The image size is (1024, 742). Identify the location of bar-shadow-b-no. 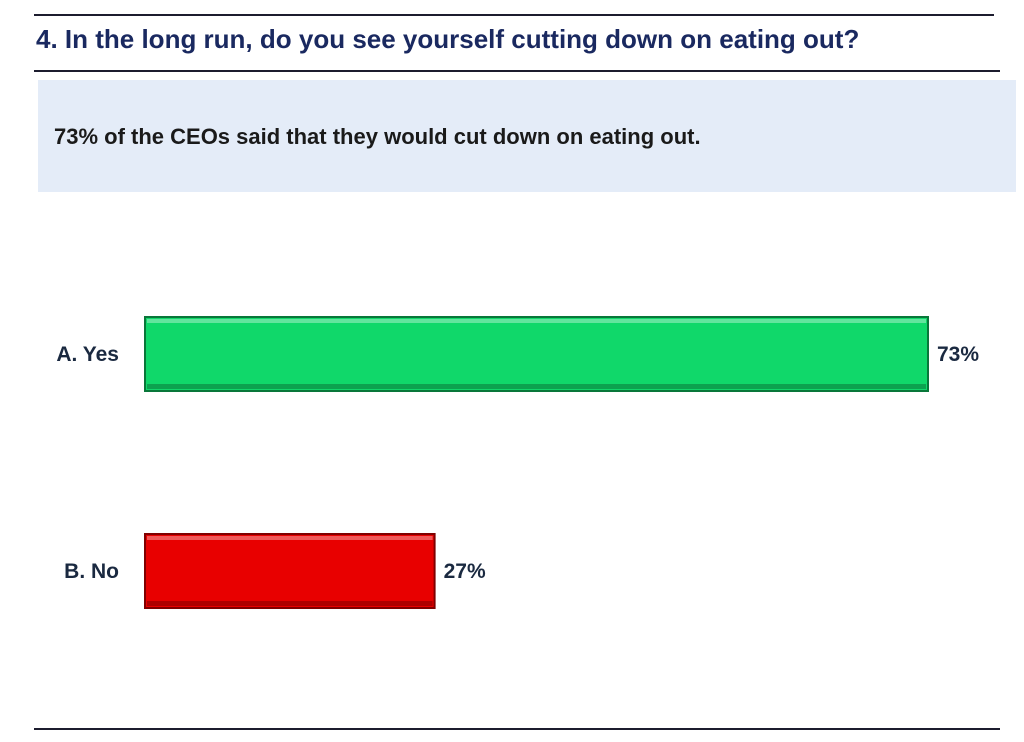
(290, 603).